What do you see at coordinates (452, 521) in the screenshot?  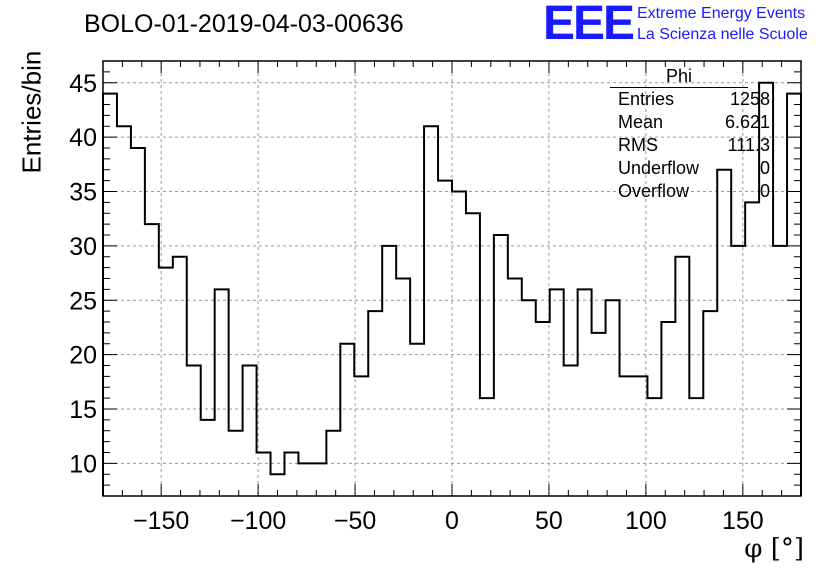 I see `x-tick-label: 0` at bounding box center [452, 521].